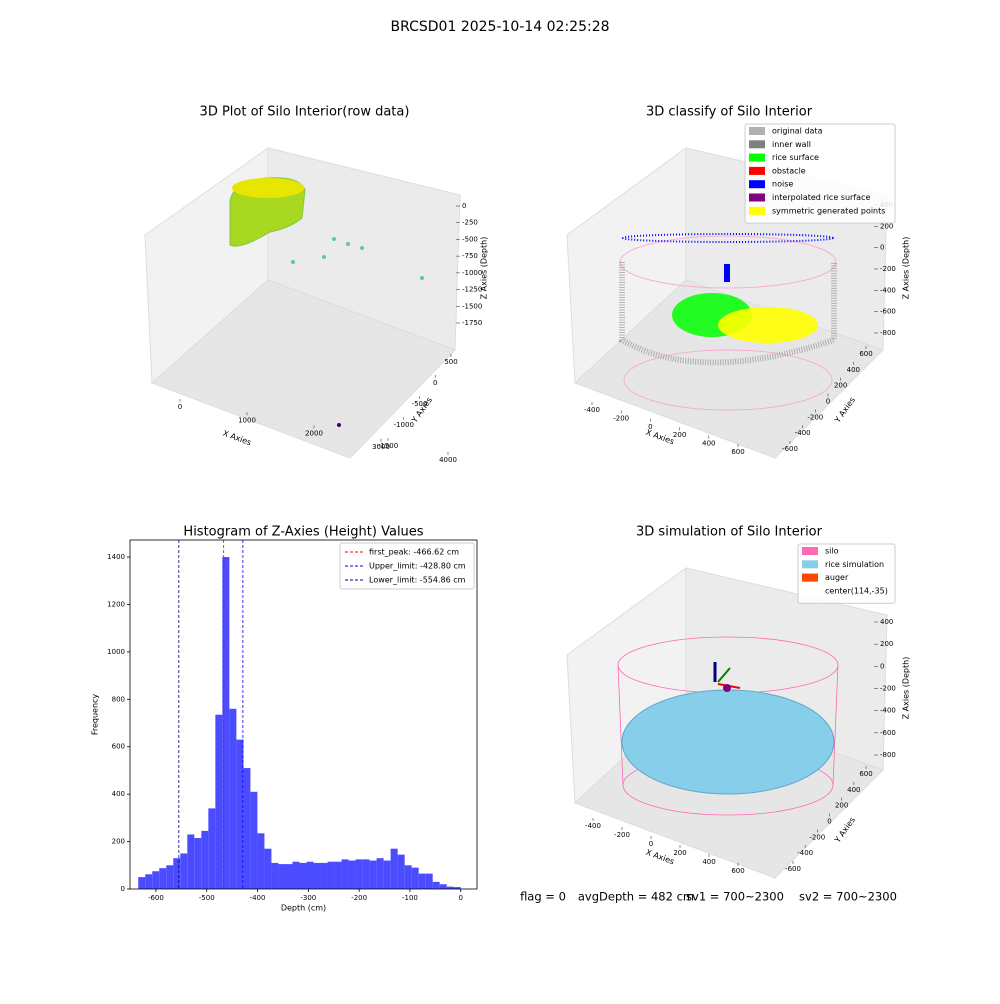  I want to click on point-cloud-classified, so click(728, 322).